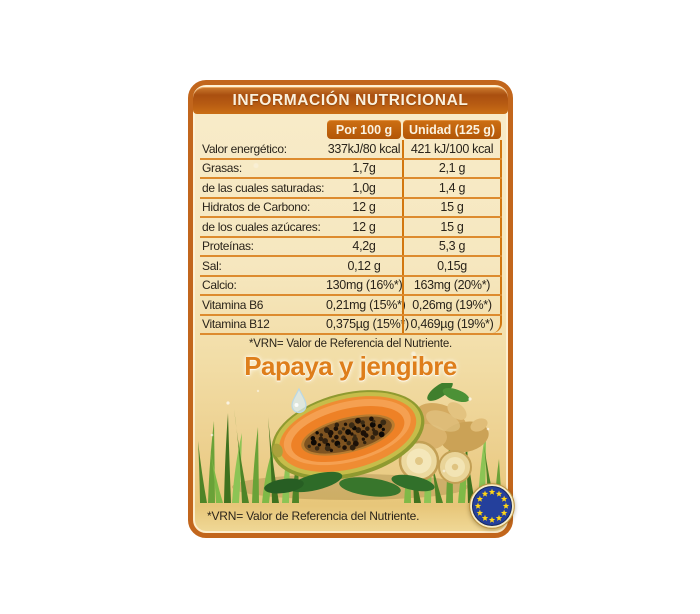 Image resolution: width=700 pixels, height=614 pixels. Describe the element at coordinates (351, 189) in the screenshot. I see `table-row: de las cuales saturadas: 1,0g 1,4 g` at that location.